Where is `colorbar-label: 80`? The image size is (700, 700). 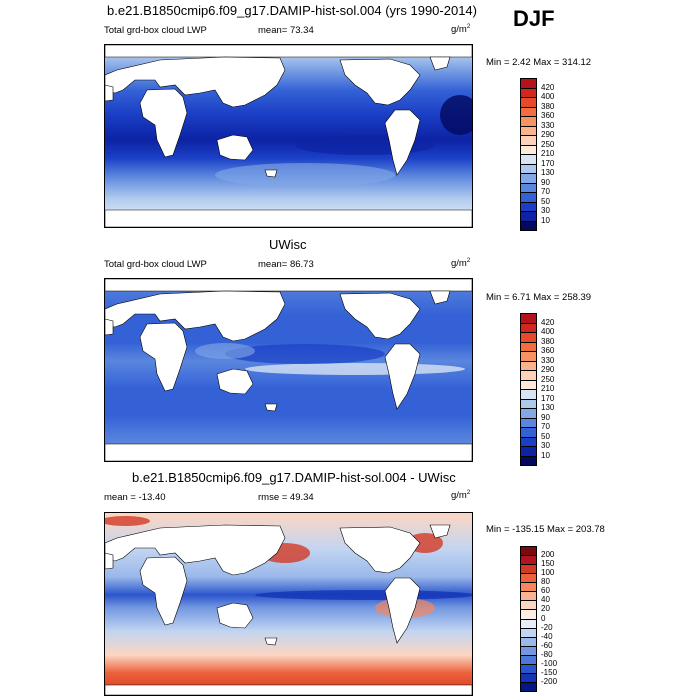 colorbar-label: 80 is located at coordinates (545, 582).